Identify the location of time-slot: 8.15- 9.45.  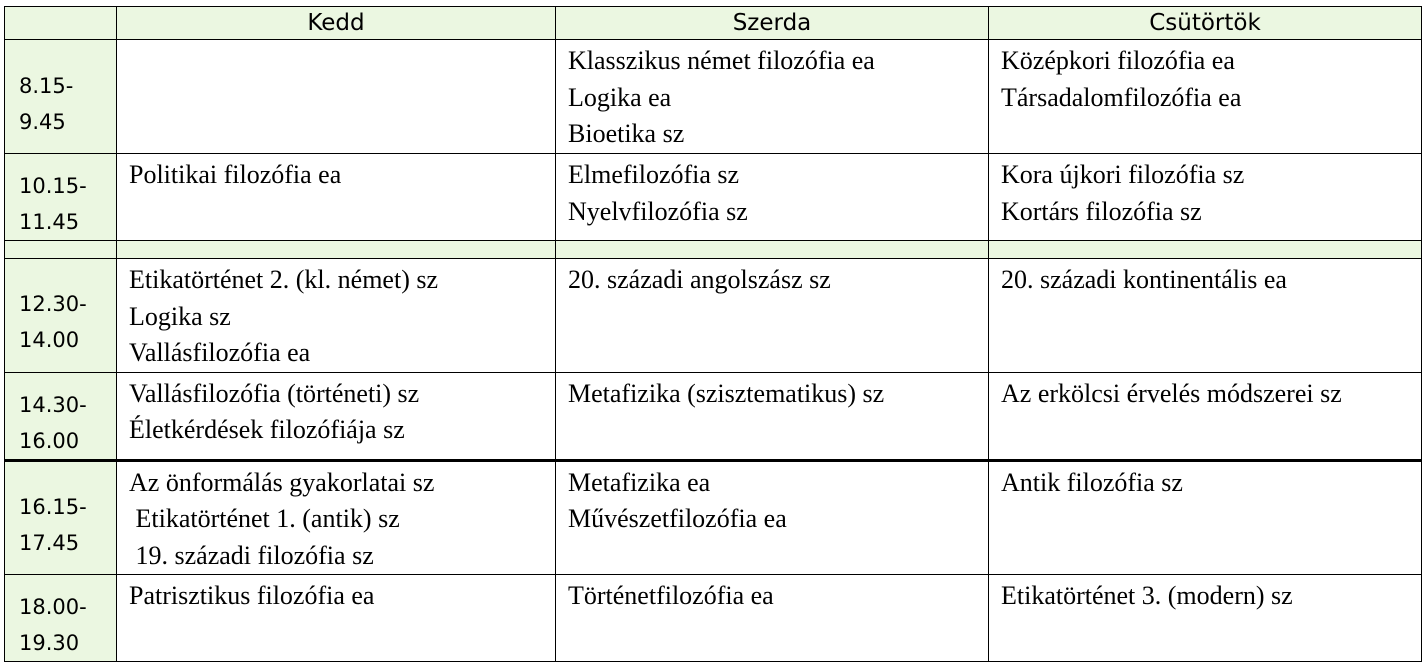
(60, 96).